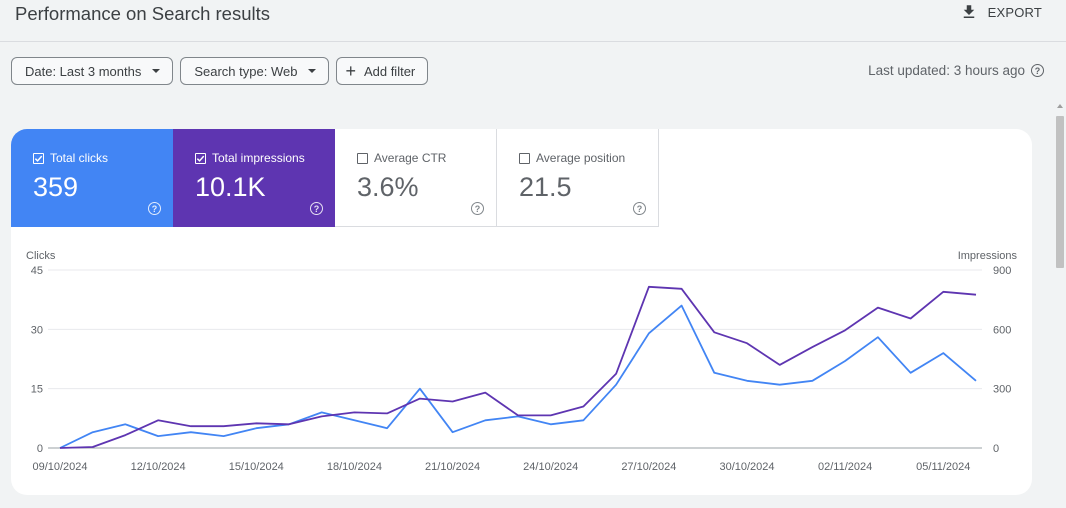  Describe the element at coordinates (83, 71) in the screenshot. I see `date-filter-label: Date: Last 3 months` at that location.